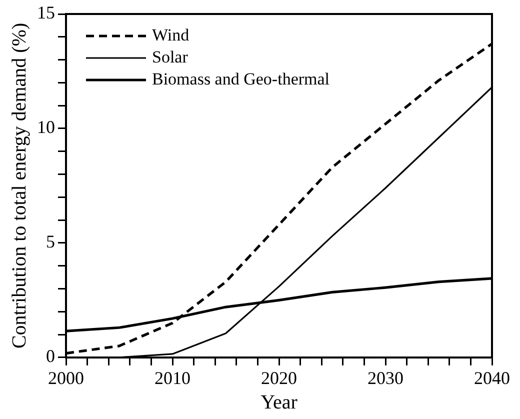 This screenshot has height=419, width=520. I want to click on x-tick-label: 2000, so click(66, 378).